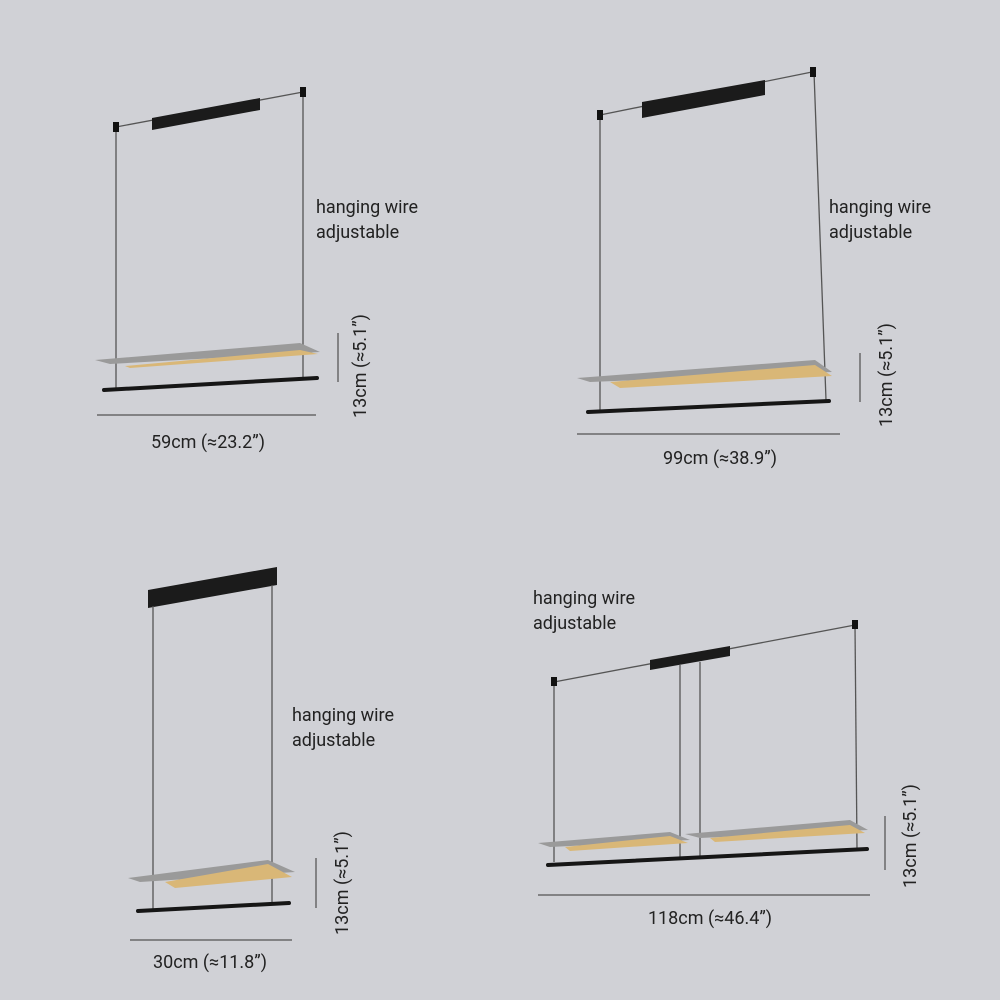 Image resolution: width=1000 pixels, height=1000 pixels. Describe the element at coordinates (720, 458) in the screenshot. I see `width-label: 99cm (≈38.9”)` at that location.